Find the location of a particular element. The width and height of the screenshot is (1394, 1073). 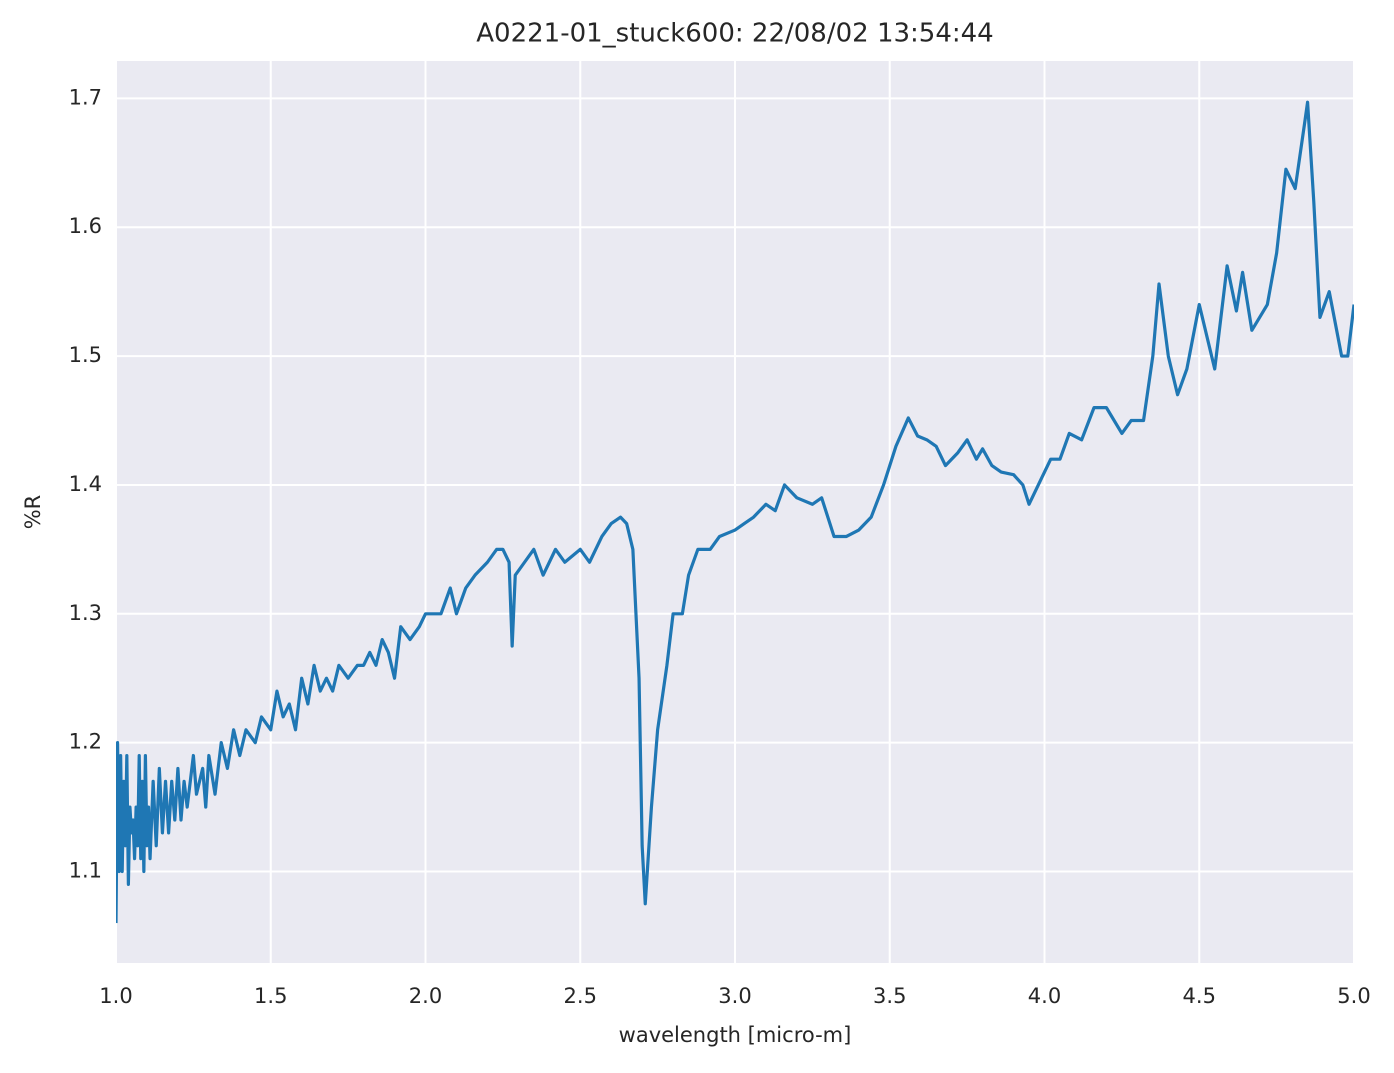

x-tick-label: 2.0 is located at coordinates (425, 996).